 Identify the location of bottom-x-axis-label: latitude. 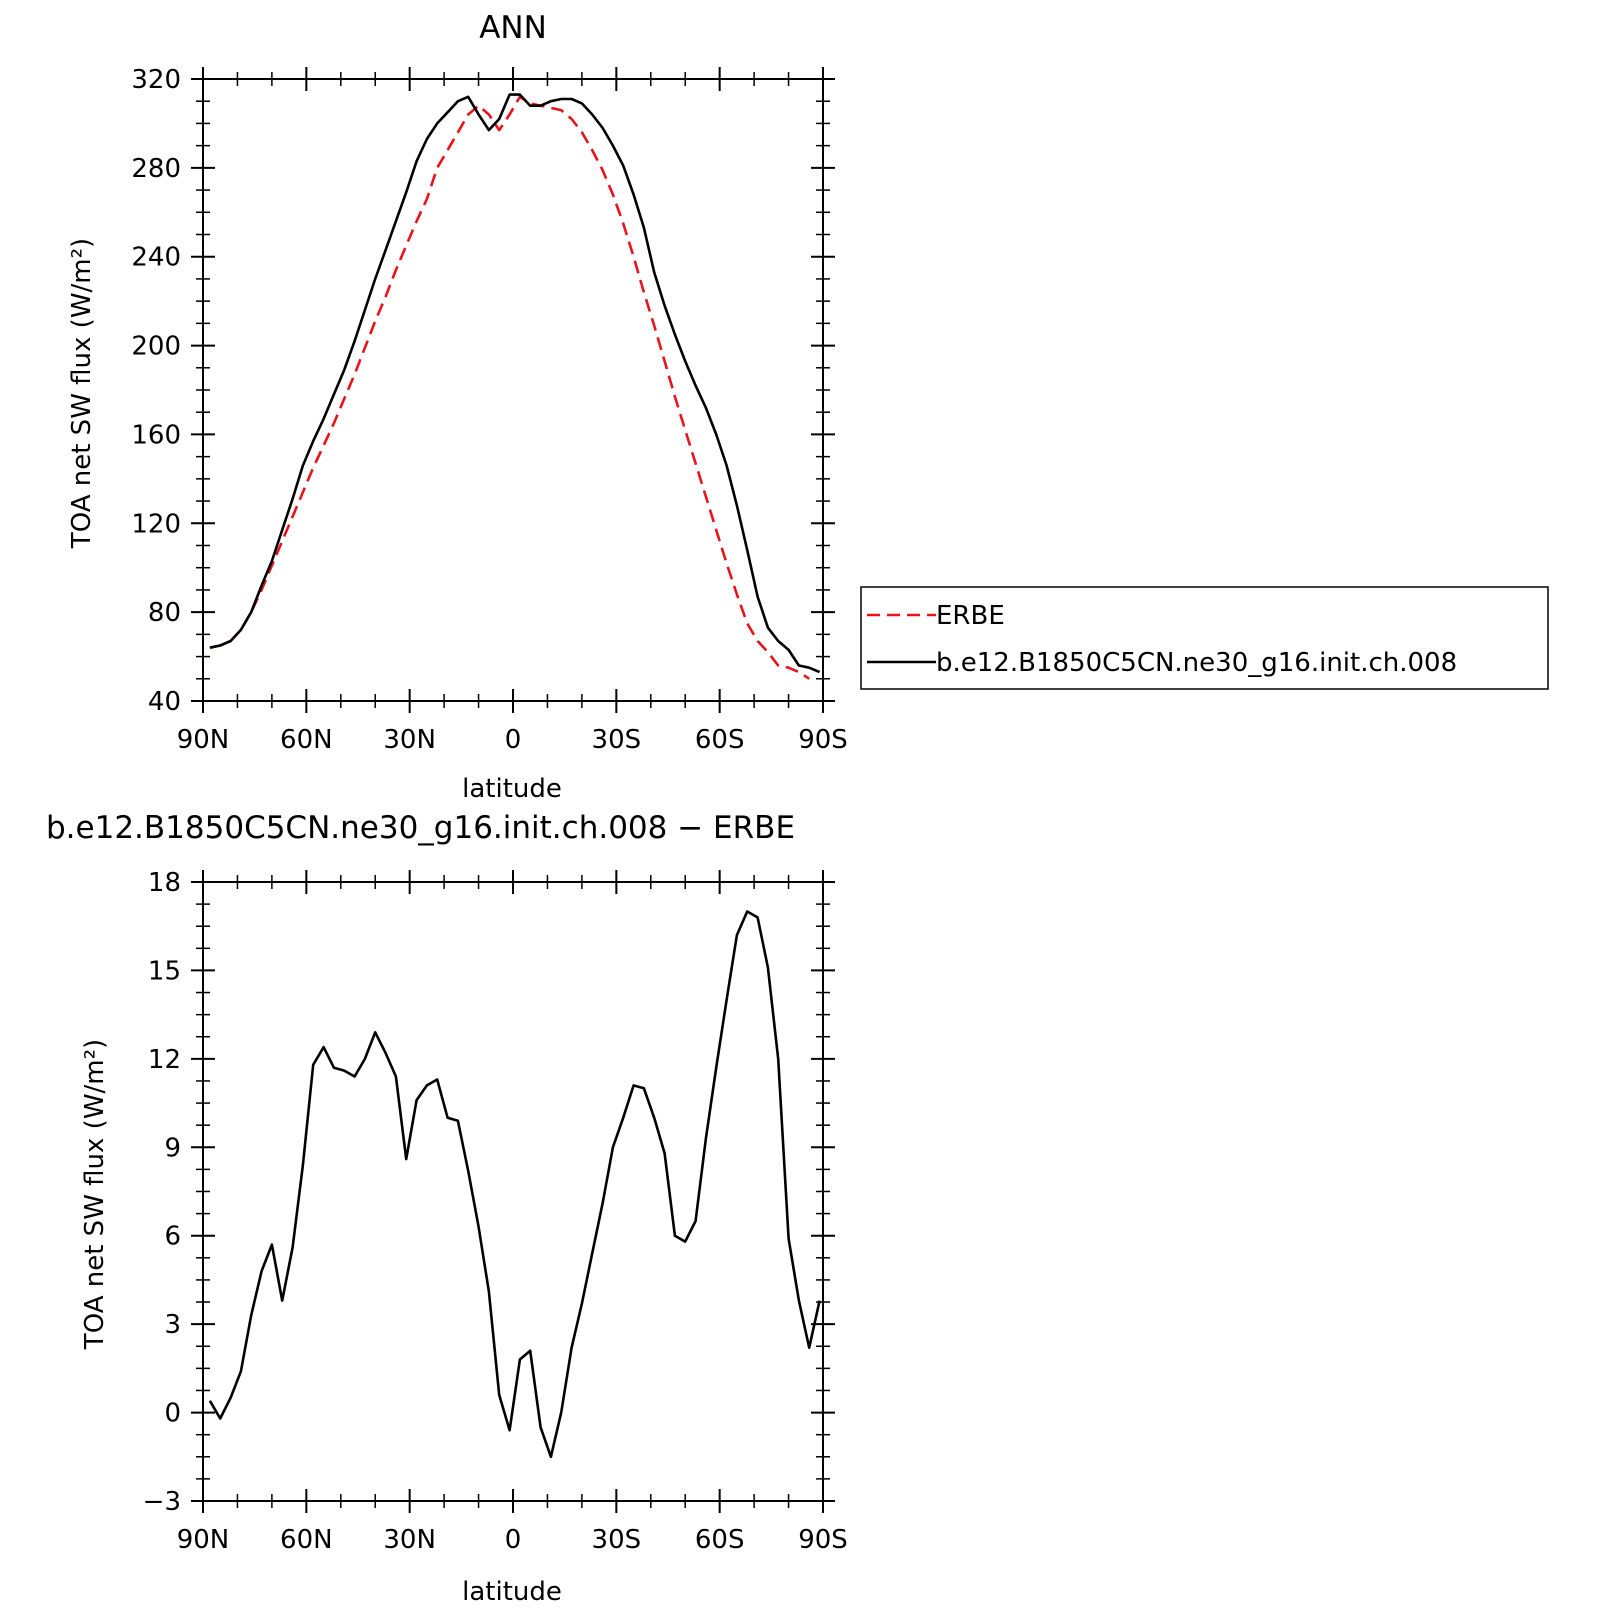
(512, 1592).